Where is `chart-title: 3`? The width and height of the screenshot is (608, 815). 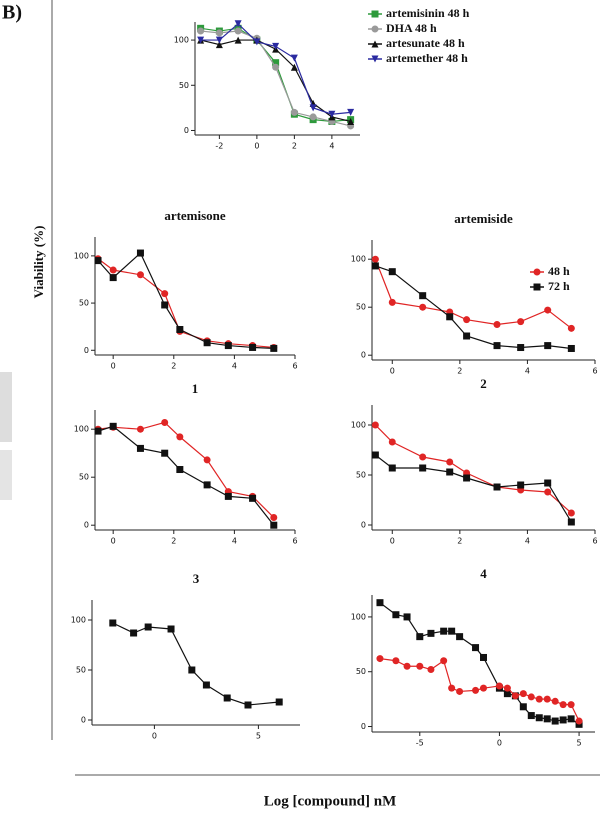 chart-title: 3 is located at coordinates (196, 578).